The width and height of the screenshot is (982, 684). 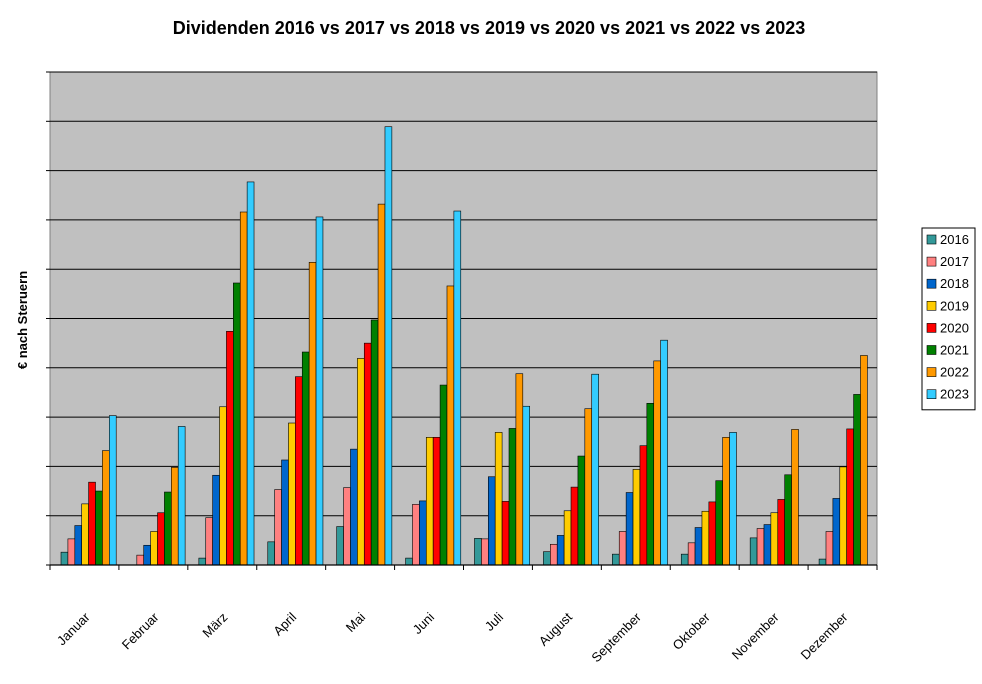 What do you see at coordinates (954, 350) in the screenshot?
I see `legend-label: 2021` at bounding box center [954, 350].